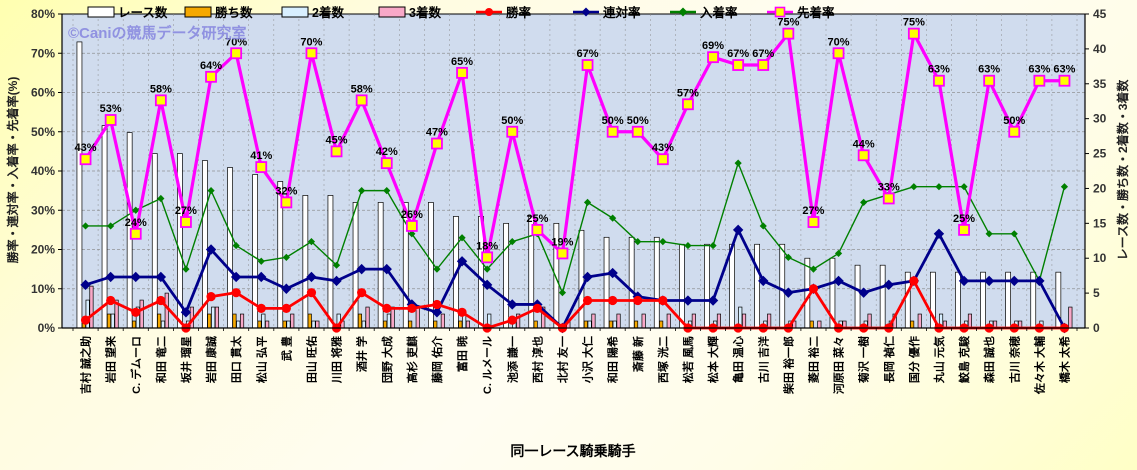  What do you see at coordinates (738, 54) in the screenshot?
I see `data-label: 67%` at bounding box center [738, 54].